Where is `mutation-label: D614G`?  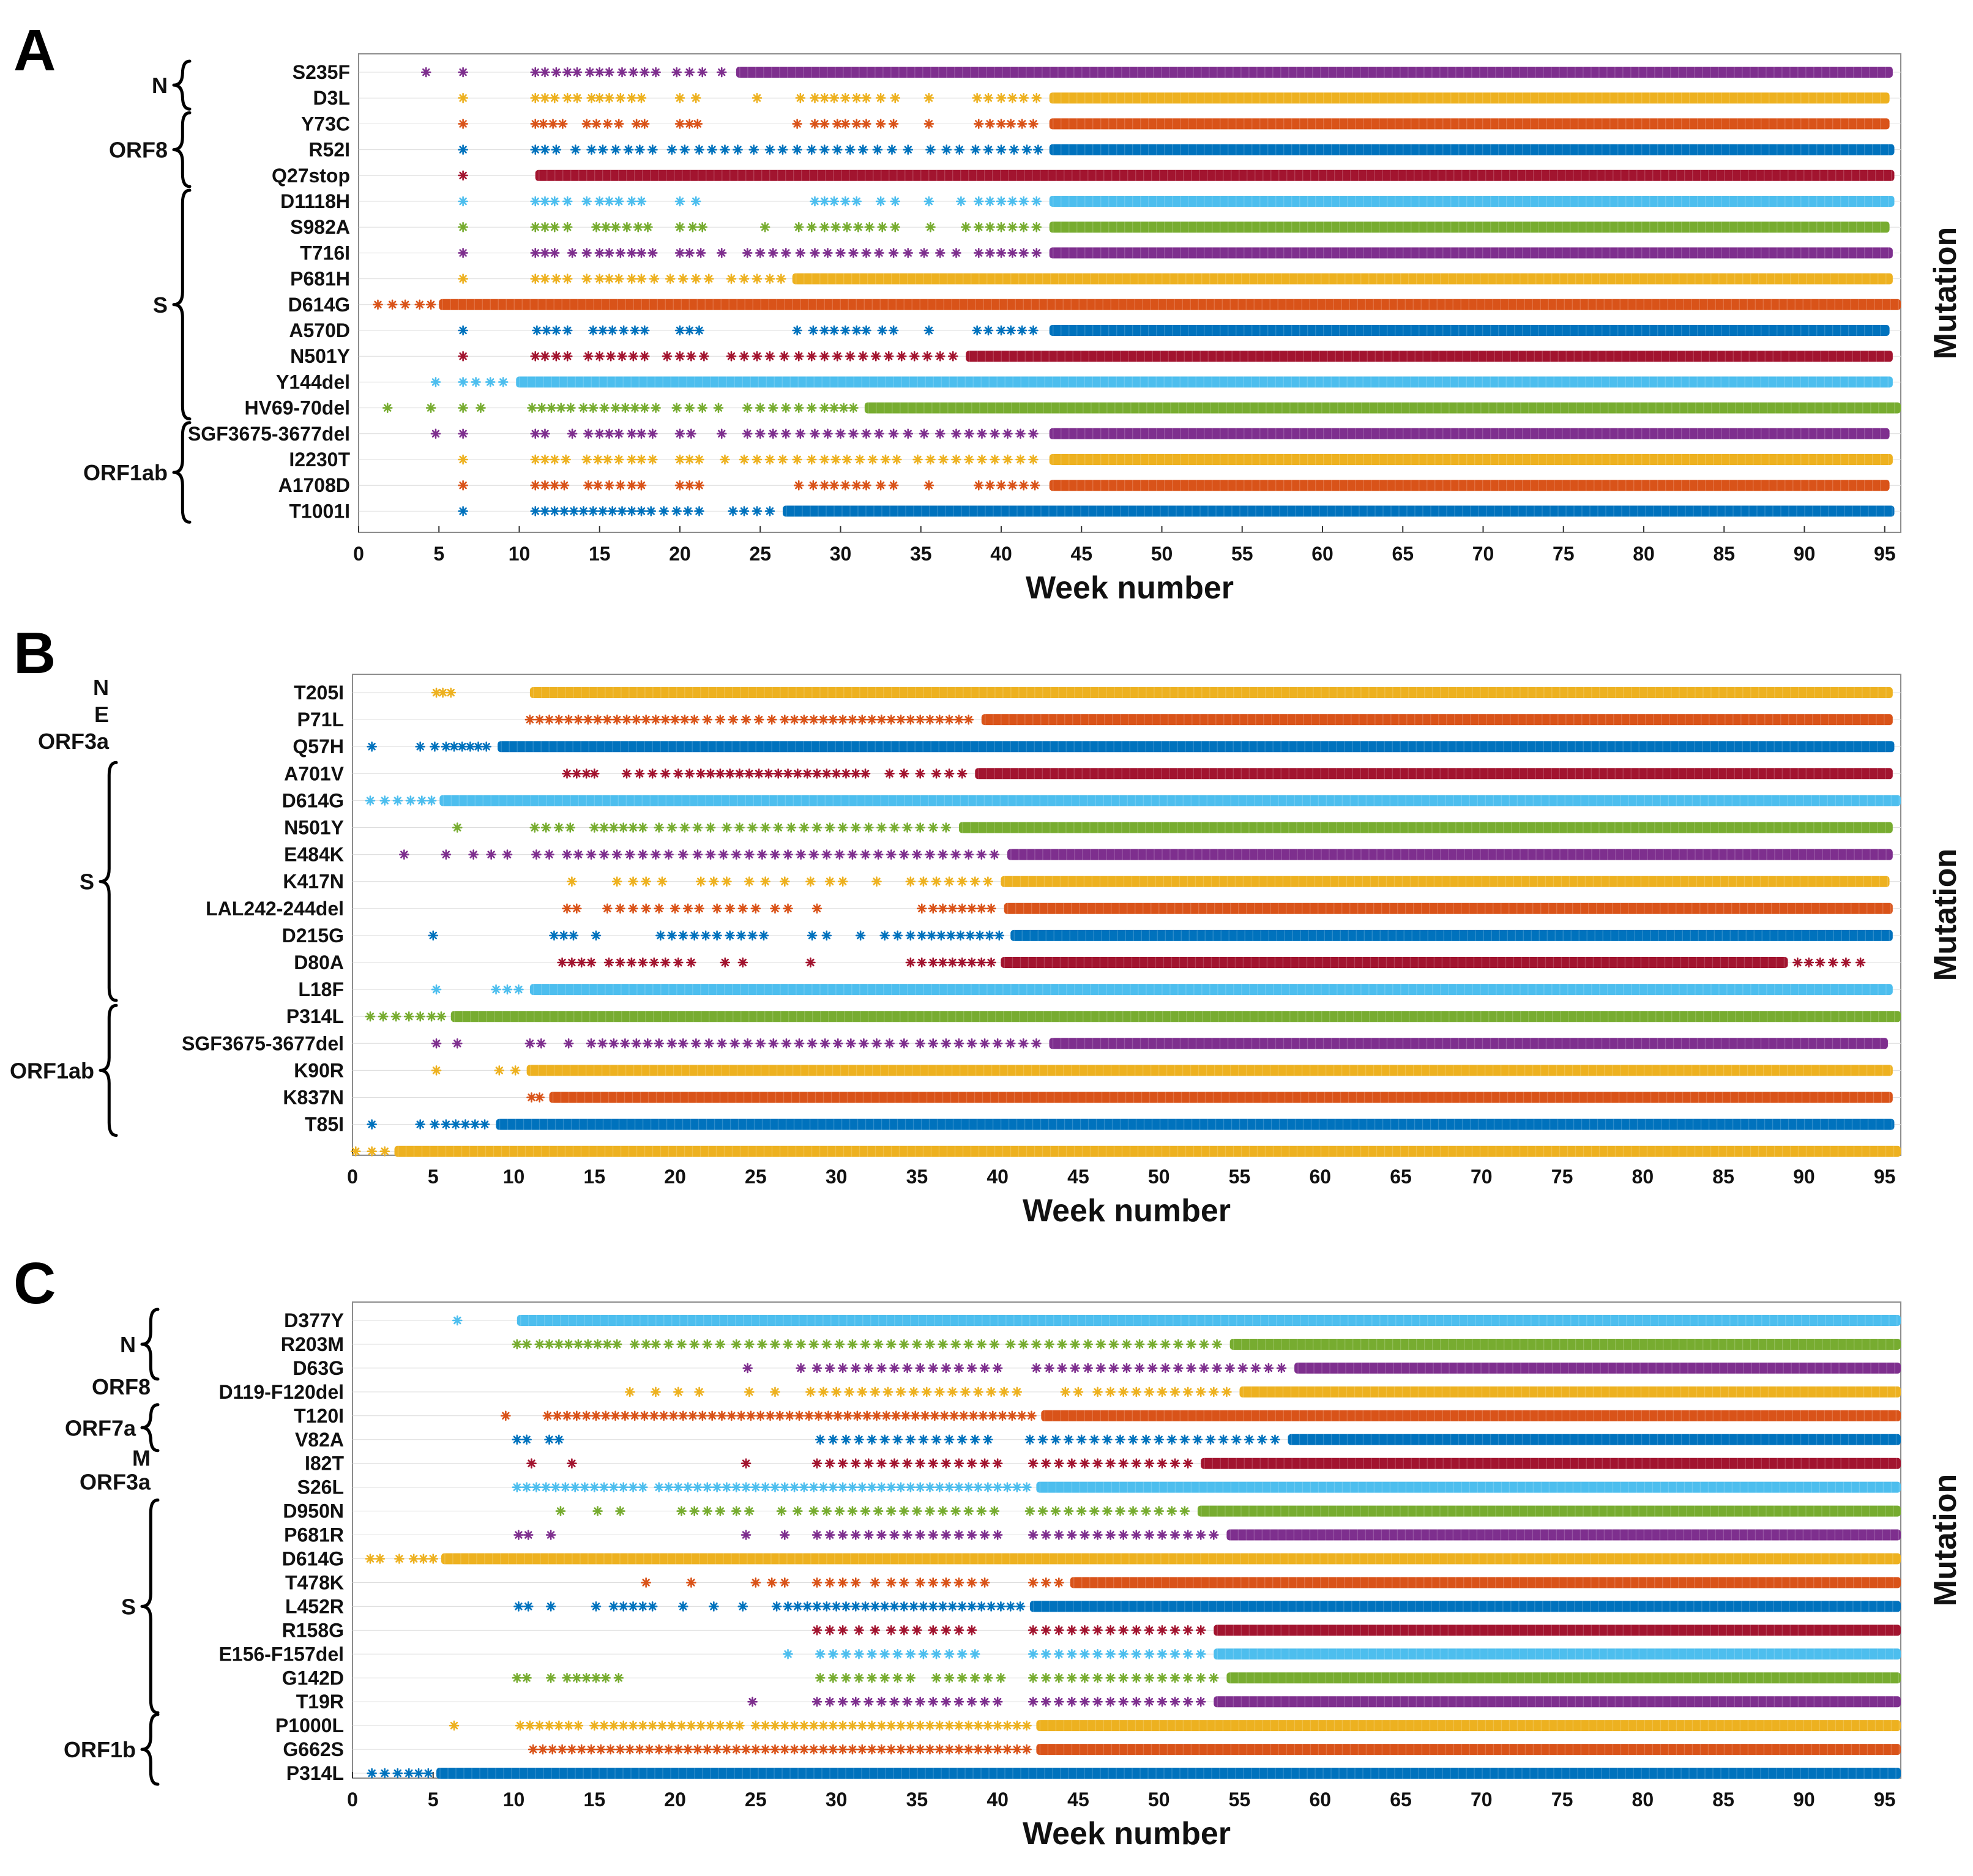
mutation-label: D614G is located at coordinates (319, 305).